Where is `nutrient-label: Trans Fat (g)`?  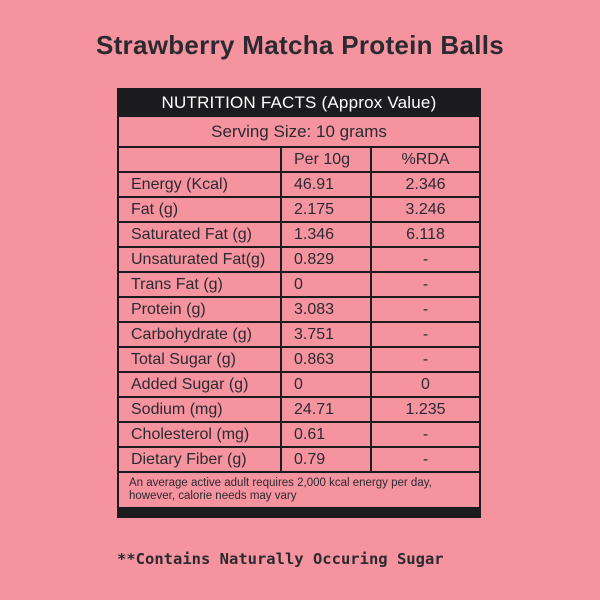
nutrient-label: Trans Fat (g) is located at coordinates (199, 284).